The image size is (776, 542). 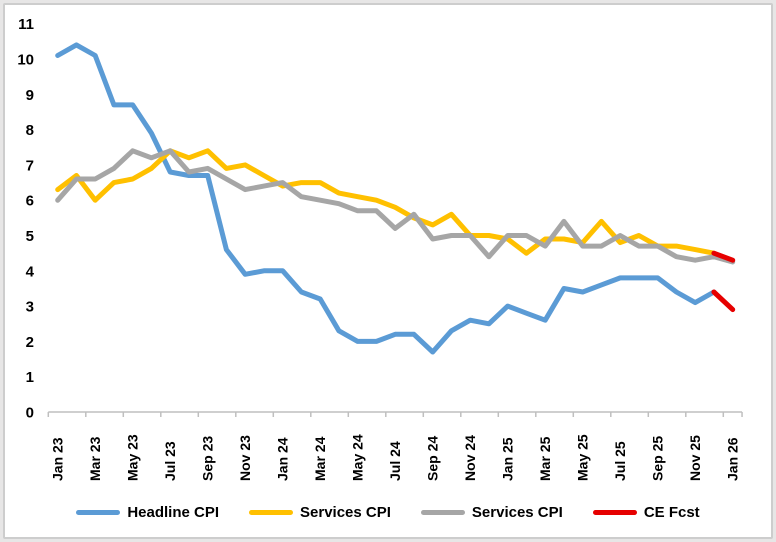 What do you see at coordinates (30, 165) in the screenshot?
I see `y-axis-tick-label: 7` at bounding box center [30, 165].